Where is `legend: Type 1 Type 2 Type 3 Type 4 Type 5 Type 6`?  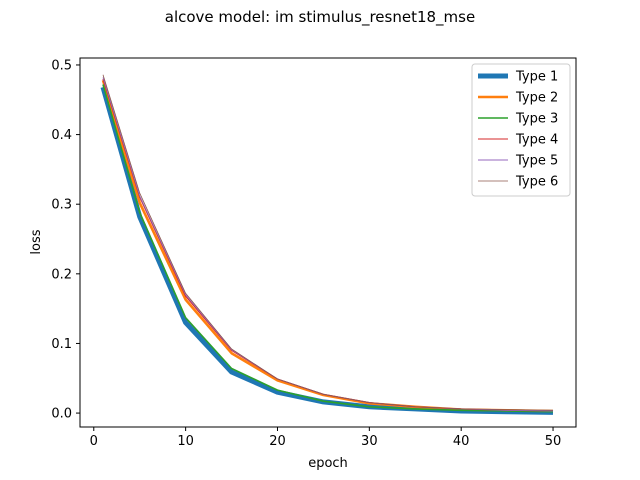 legend: Type 1 Type 2 Type 3 Type 4 Type 5 Type 6 is located at coordinates (521, 130).